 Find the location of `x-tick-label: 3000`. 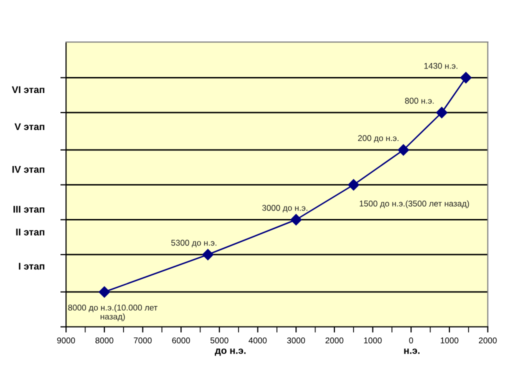

x-tick-label: 3000 is located at coordinates (296, 340).